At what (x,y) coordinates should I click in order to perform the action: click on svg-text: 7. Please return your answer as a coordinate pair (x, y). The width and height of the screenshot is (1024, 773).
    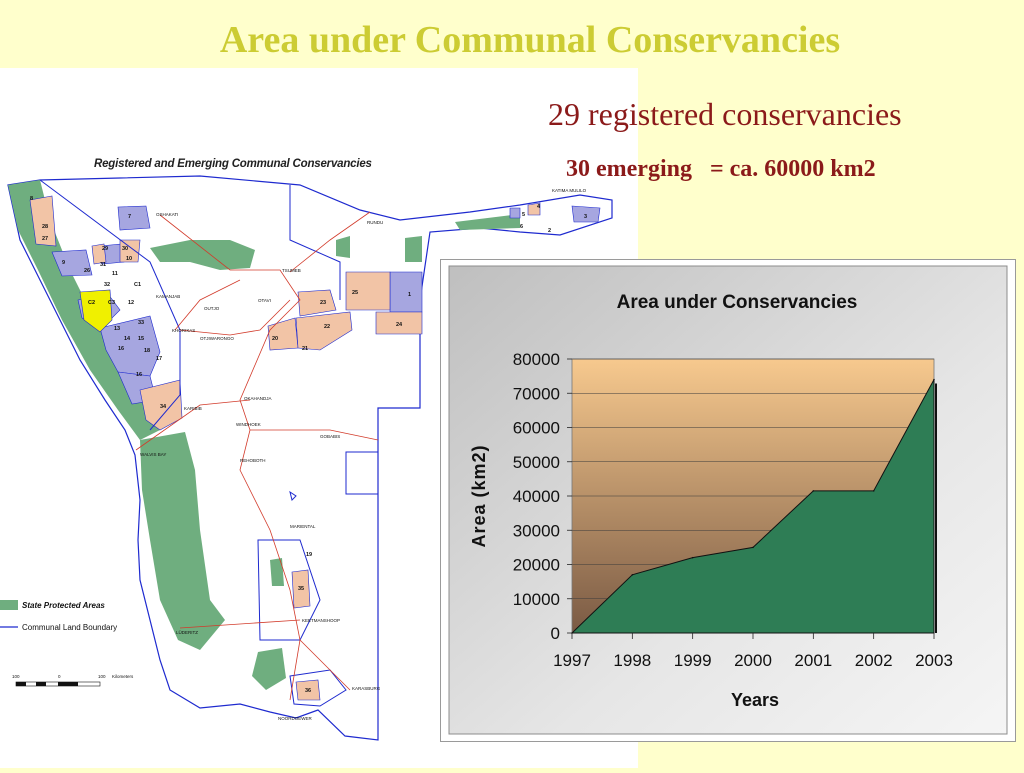
    Looking at the image, I should click on (129, 217).